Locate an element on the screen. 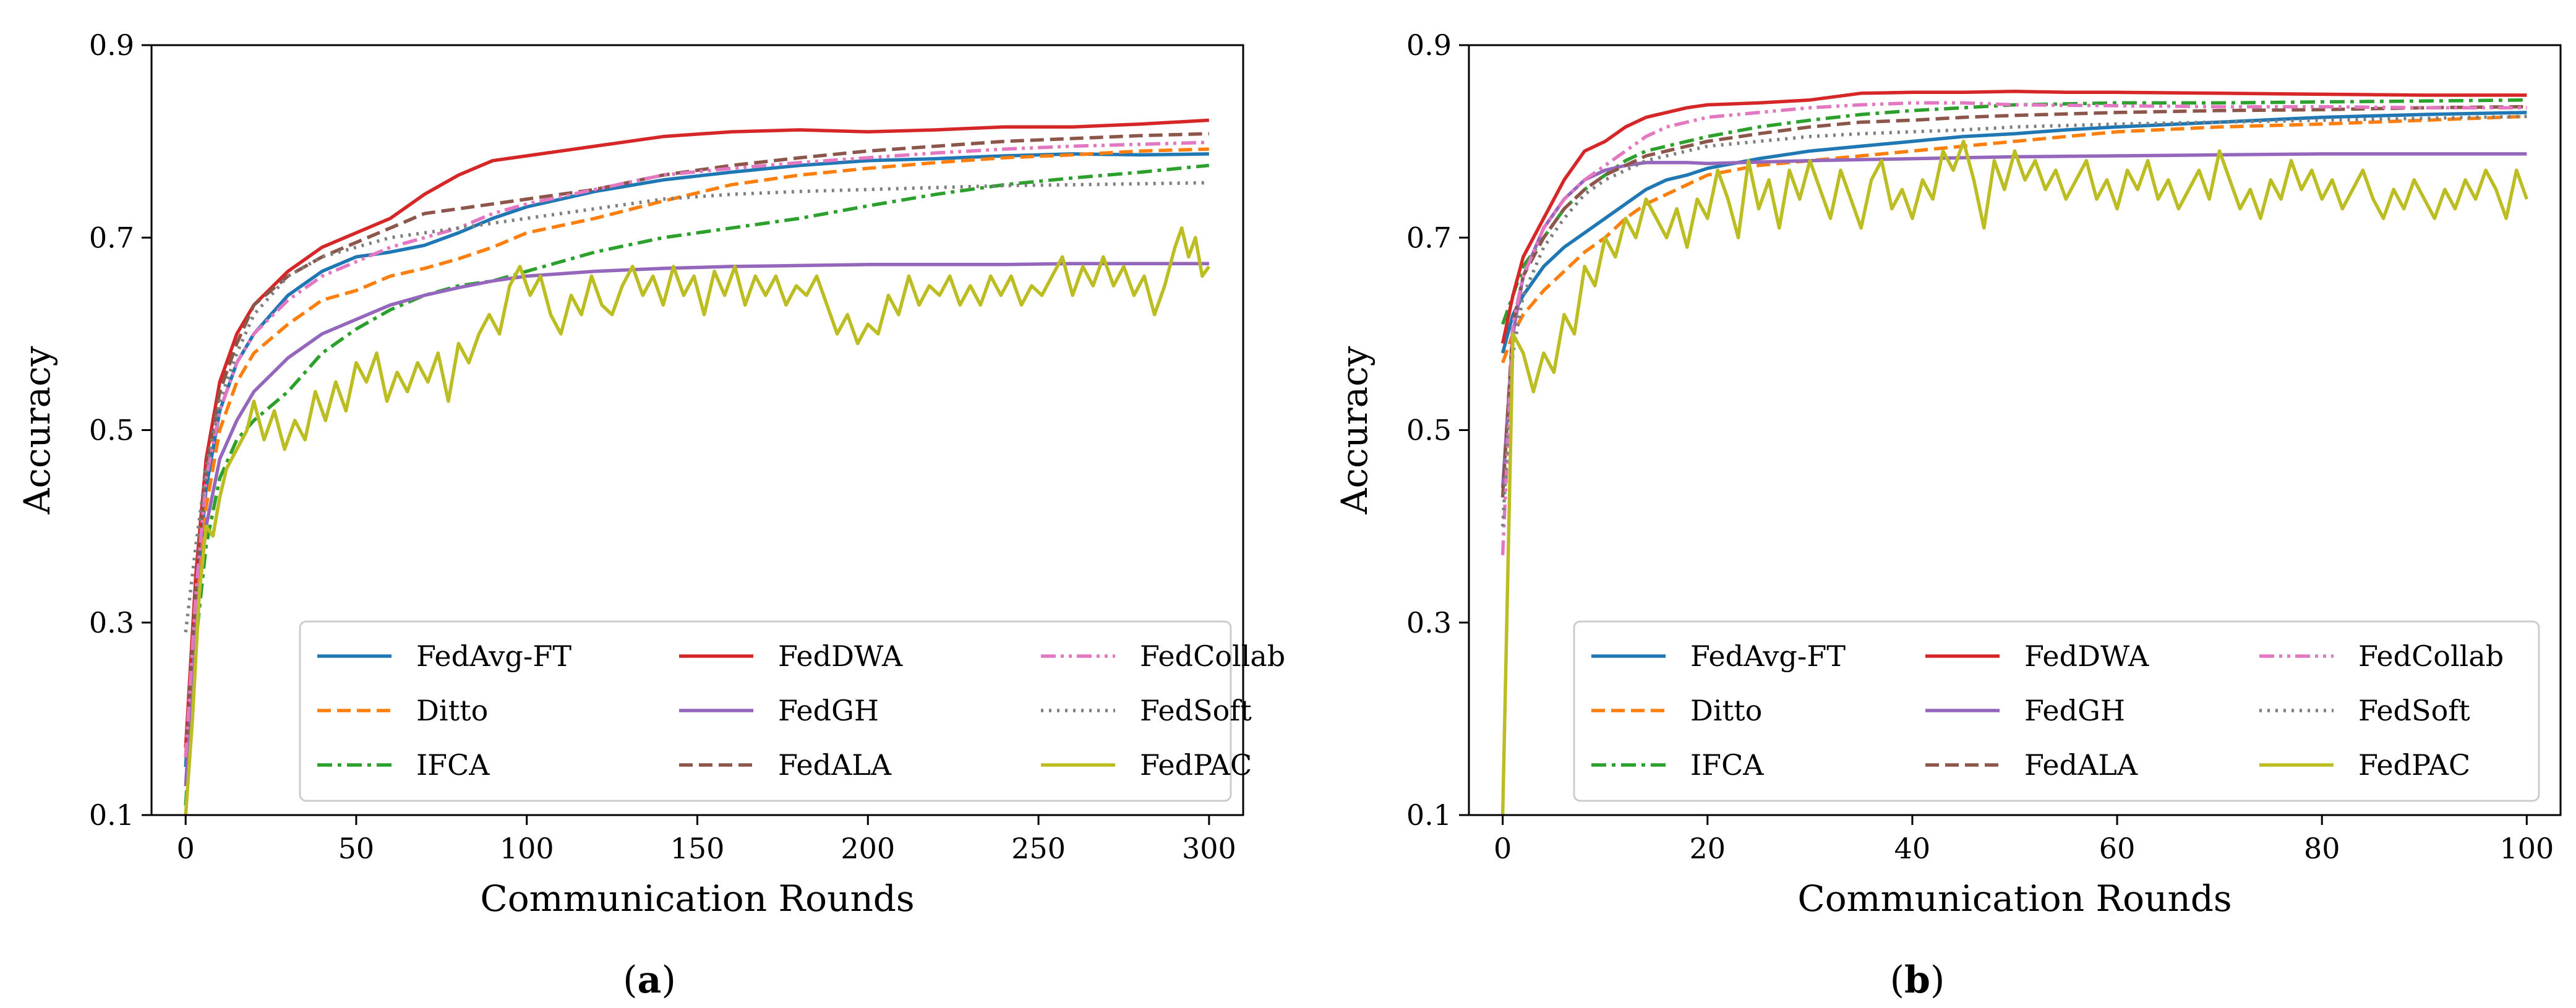 The image size is (2576, 1008). x-tick-label: 60 is located at coordinates (2117, 848).